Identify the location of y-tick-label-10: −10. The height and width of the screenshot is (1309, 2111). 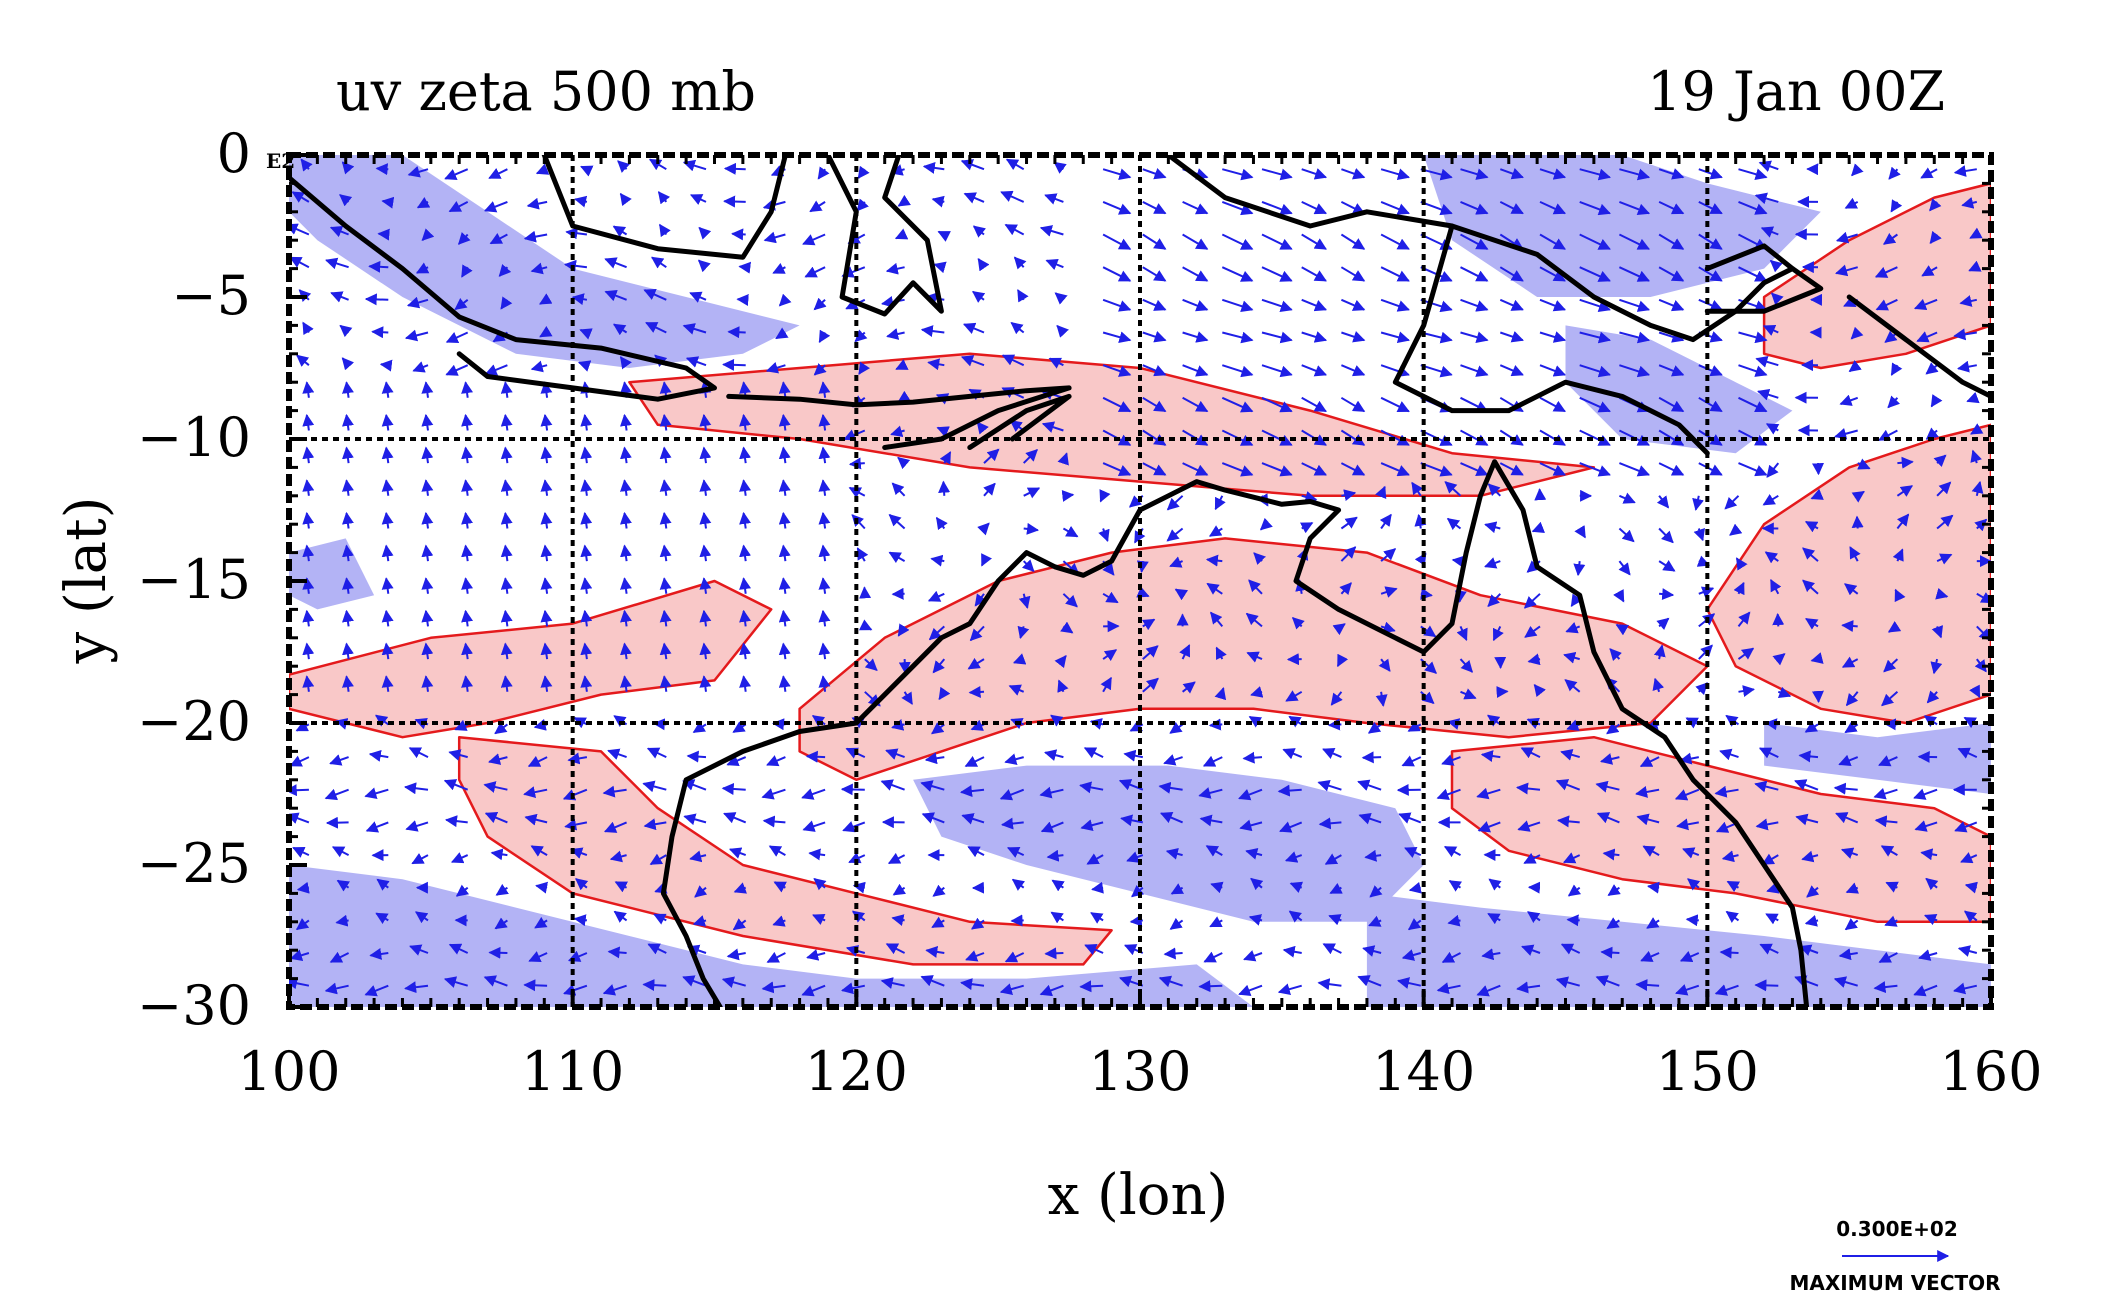
(194, 437).